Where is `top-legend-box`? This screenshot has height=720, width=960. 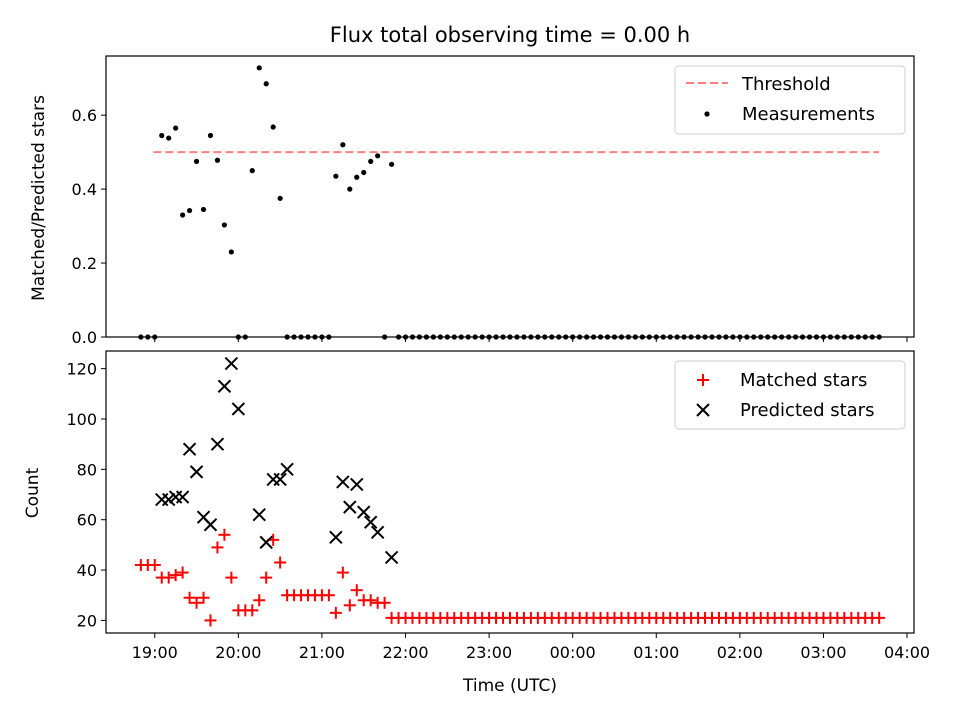 top-legend-box is located at coordinates (790, 100).